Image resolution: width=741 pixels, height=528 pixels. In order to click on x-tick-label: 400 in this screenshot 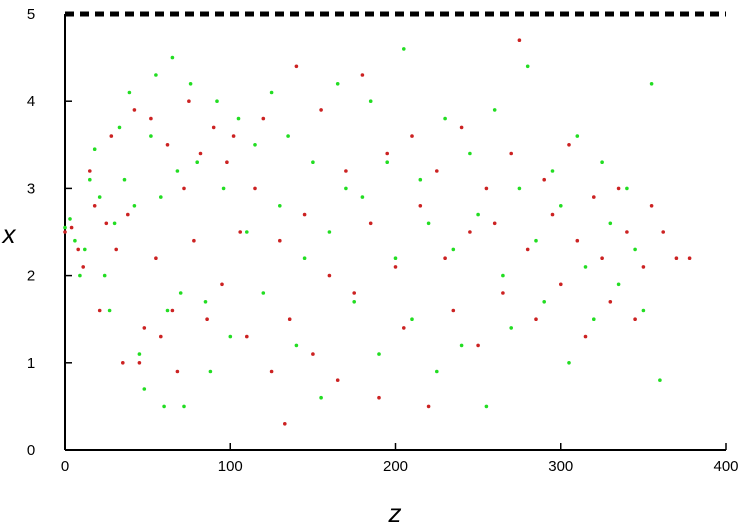, I will do `click(725, 466)`.